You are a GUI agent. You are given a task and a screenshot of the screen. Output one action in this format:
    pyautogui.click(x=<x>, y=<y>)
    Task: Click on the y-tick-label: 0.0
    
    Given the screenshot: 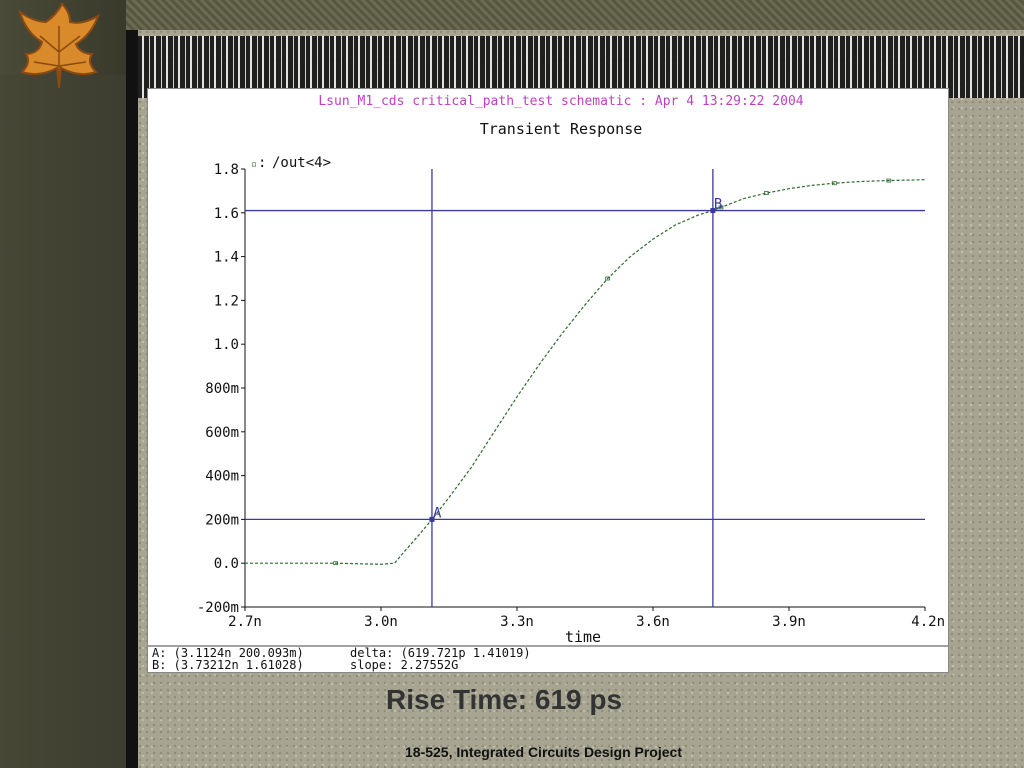 What is the action you would take?
    pyautogui.click(x=226, y=564)
    